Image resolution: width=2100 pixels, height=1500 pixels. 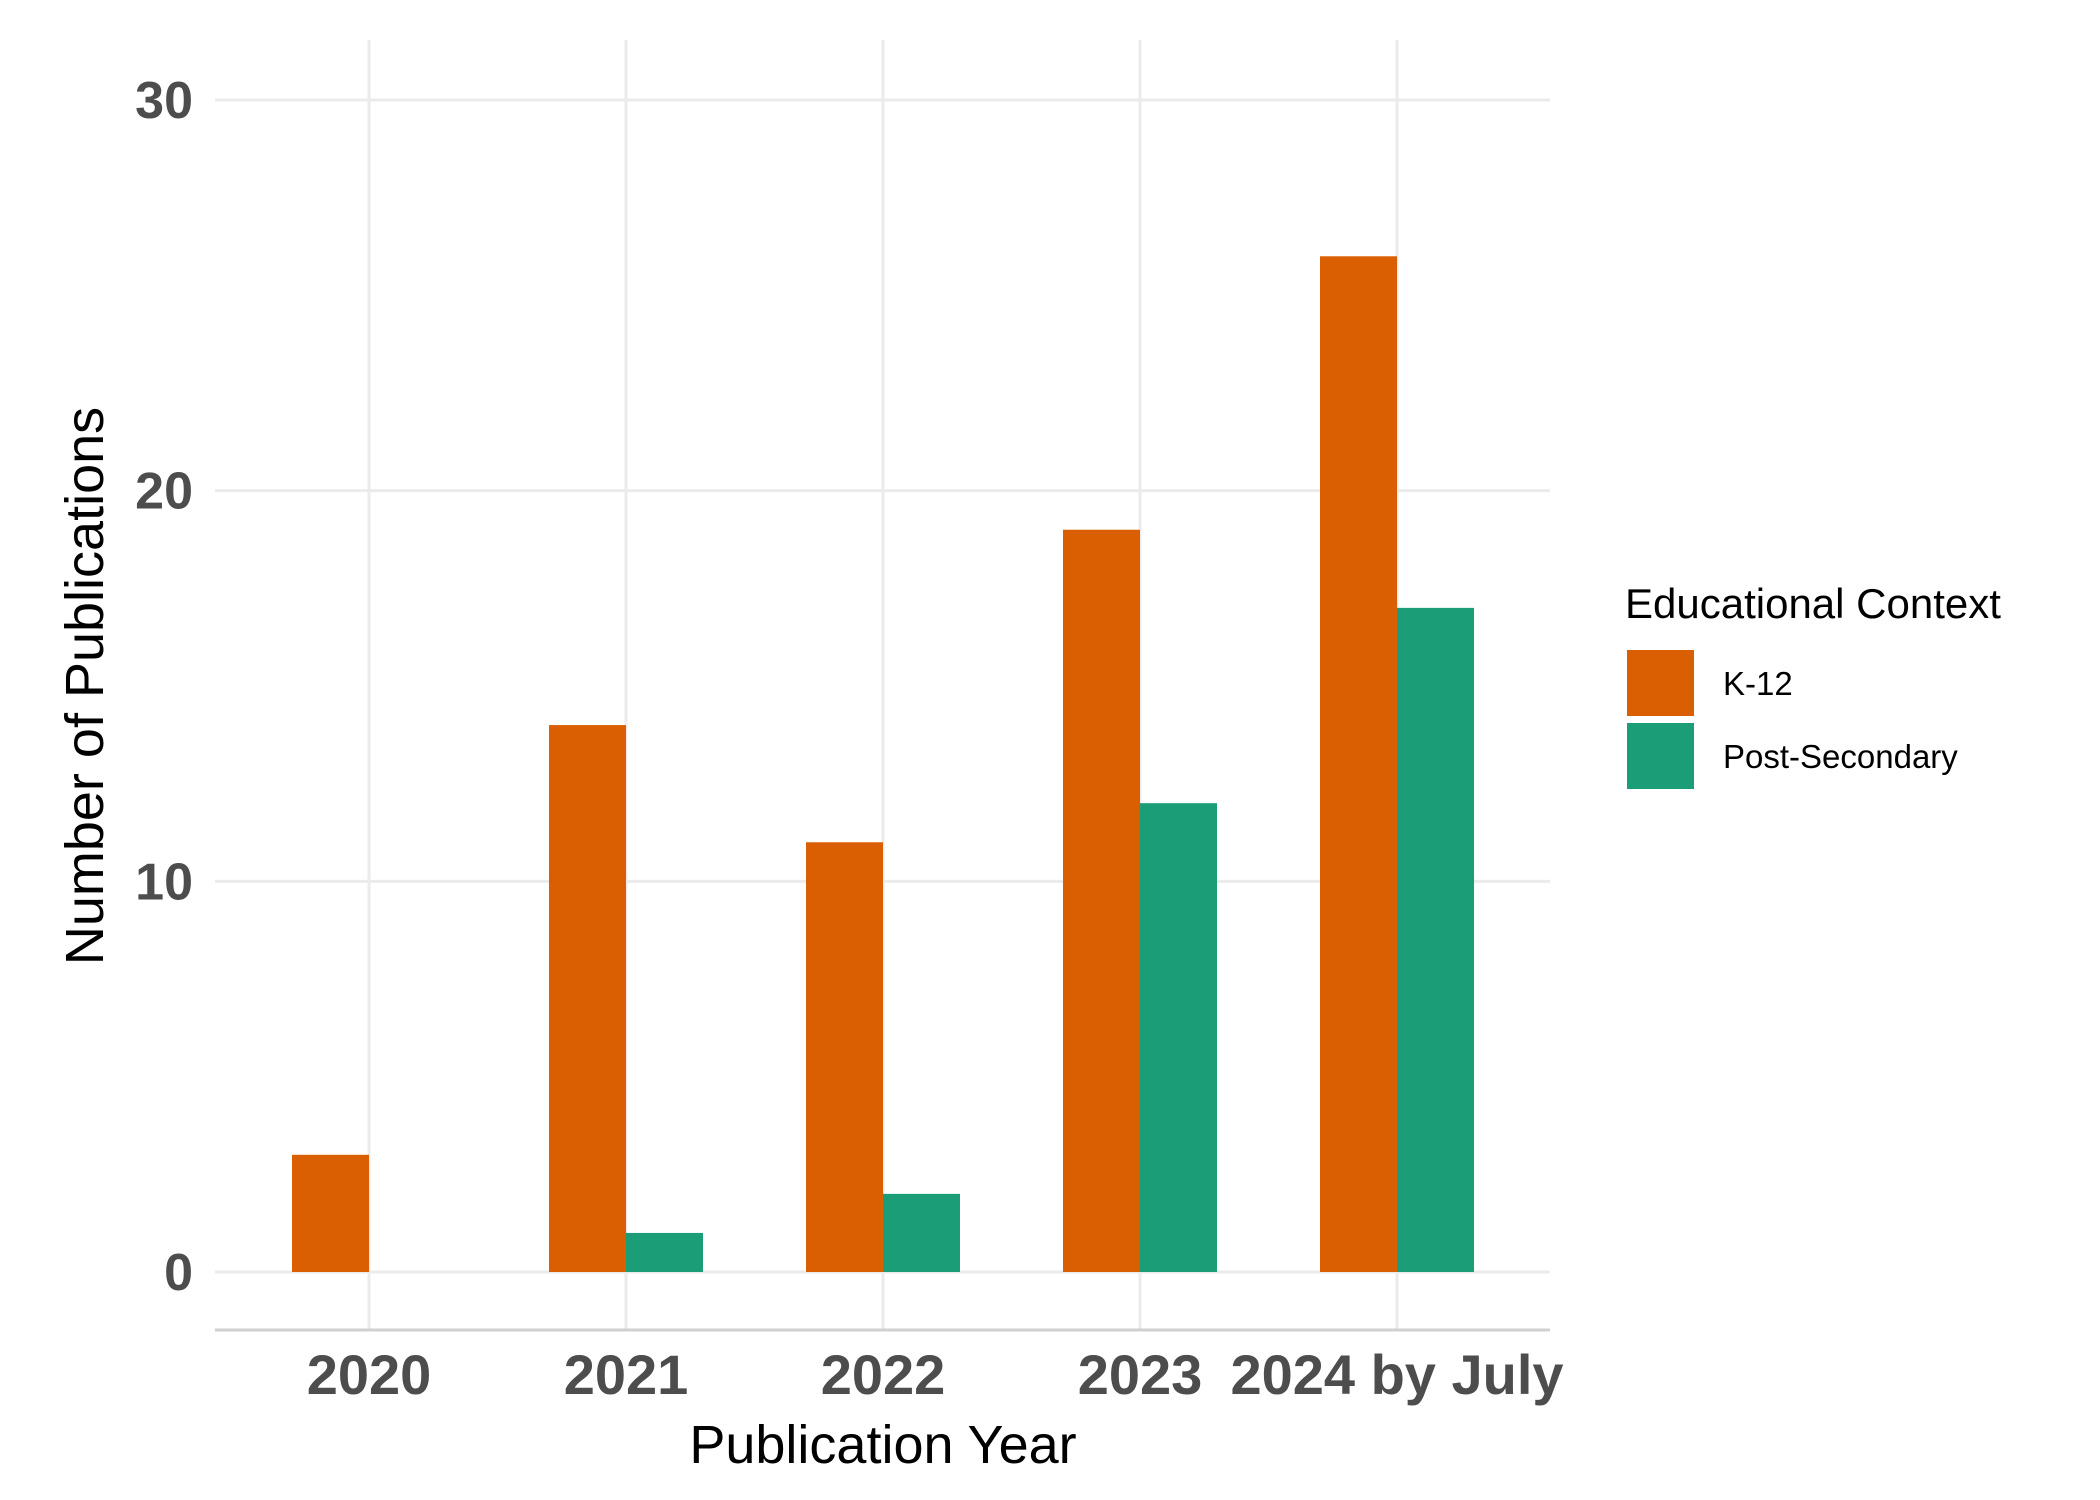 I want to click on bar-k-12-2023, so click(x=1101, y=900).